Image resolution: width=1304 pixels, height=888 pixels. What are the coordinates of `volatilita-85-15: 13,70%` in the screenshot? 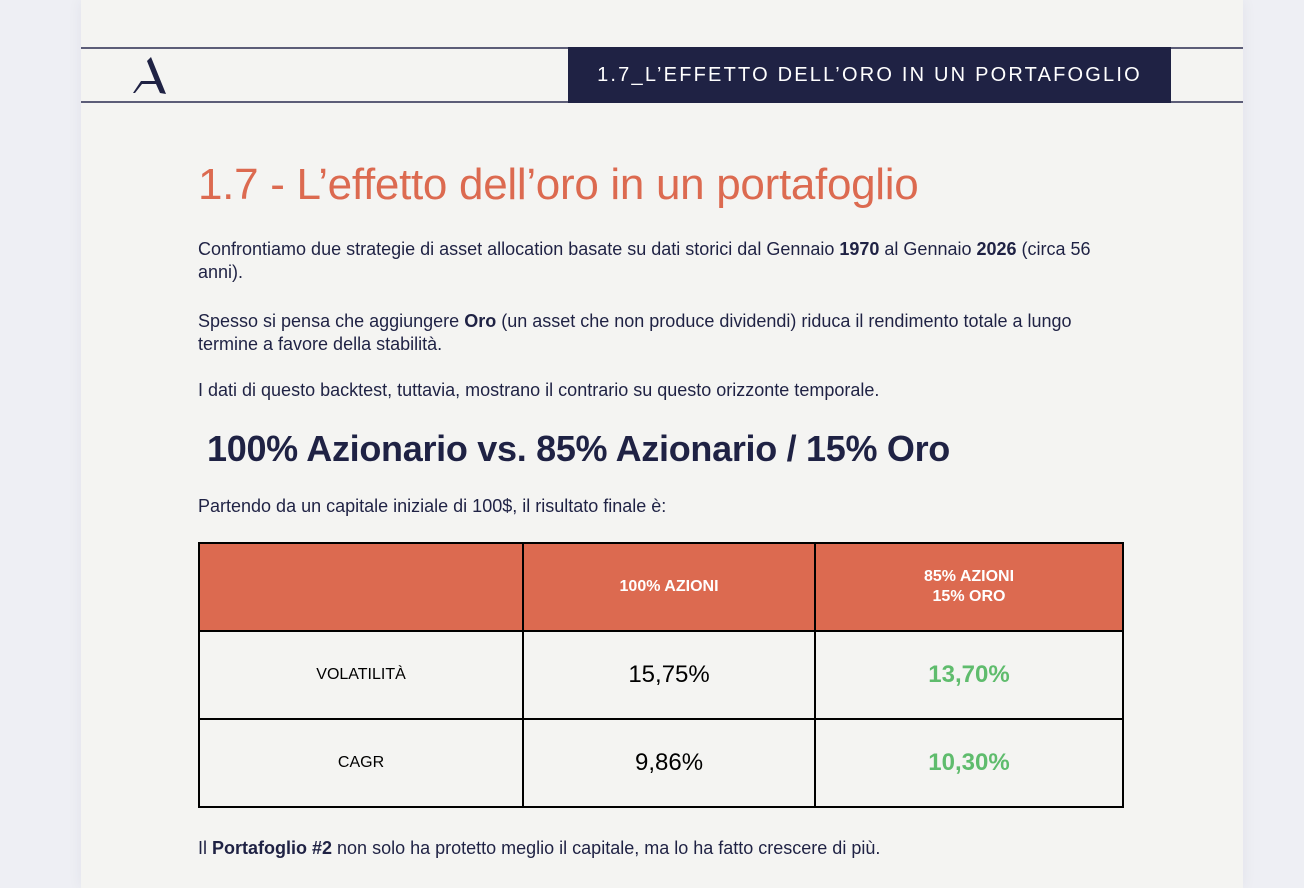 It's located at (969, 675).